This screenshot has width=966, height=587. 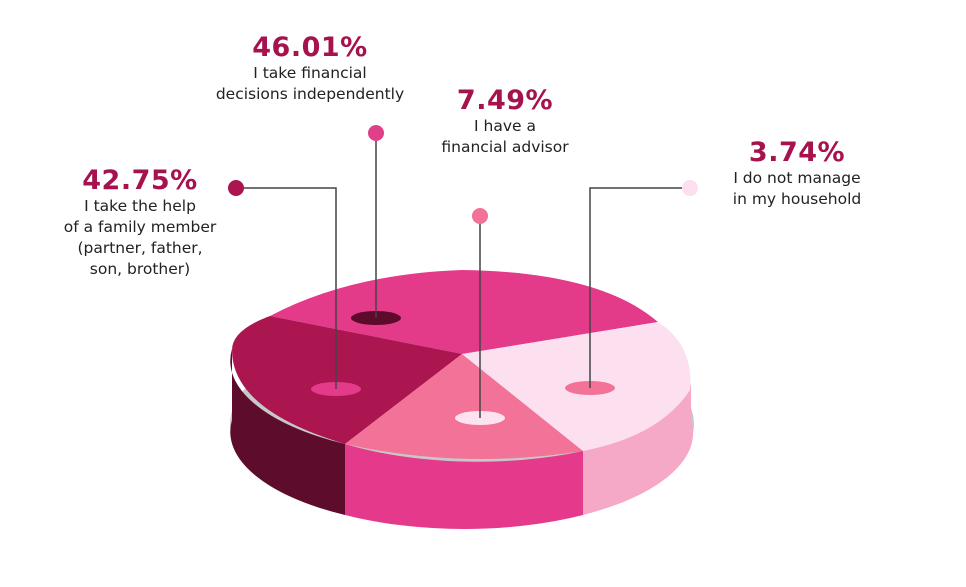 What do you see at coordinates (480, 216) in the screenshot?
I see `callout-dot-financial-advisor` at bounding box center [480, 216].